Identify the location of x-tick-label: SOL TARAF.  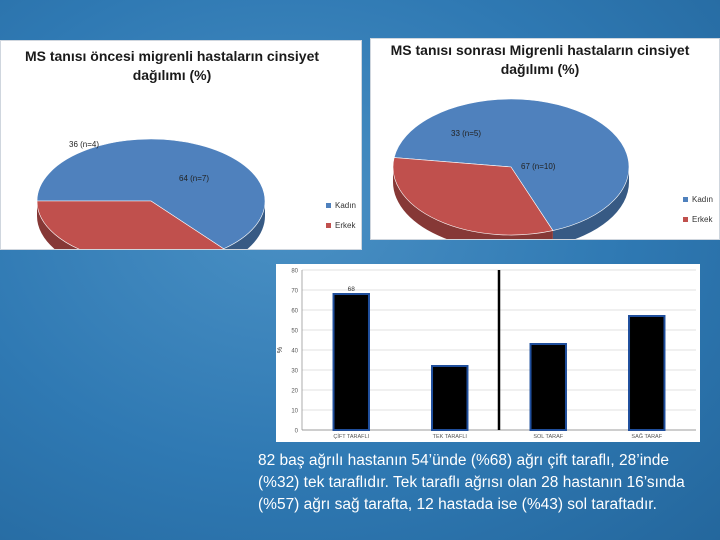
(548, 437).